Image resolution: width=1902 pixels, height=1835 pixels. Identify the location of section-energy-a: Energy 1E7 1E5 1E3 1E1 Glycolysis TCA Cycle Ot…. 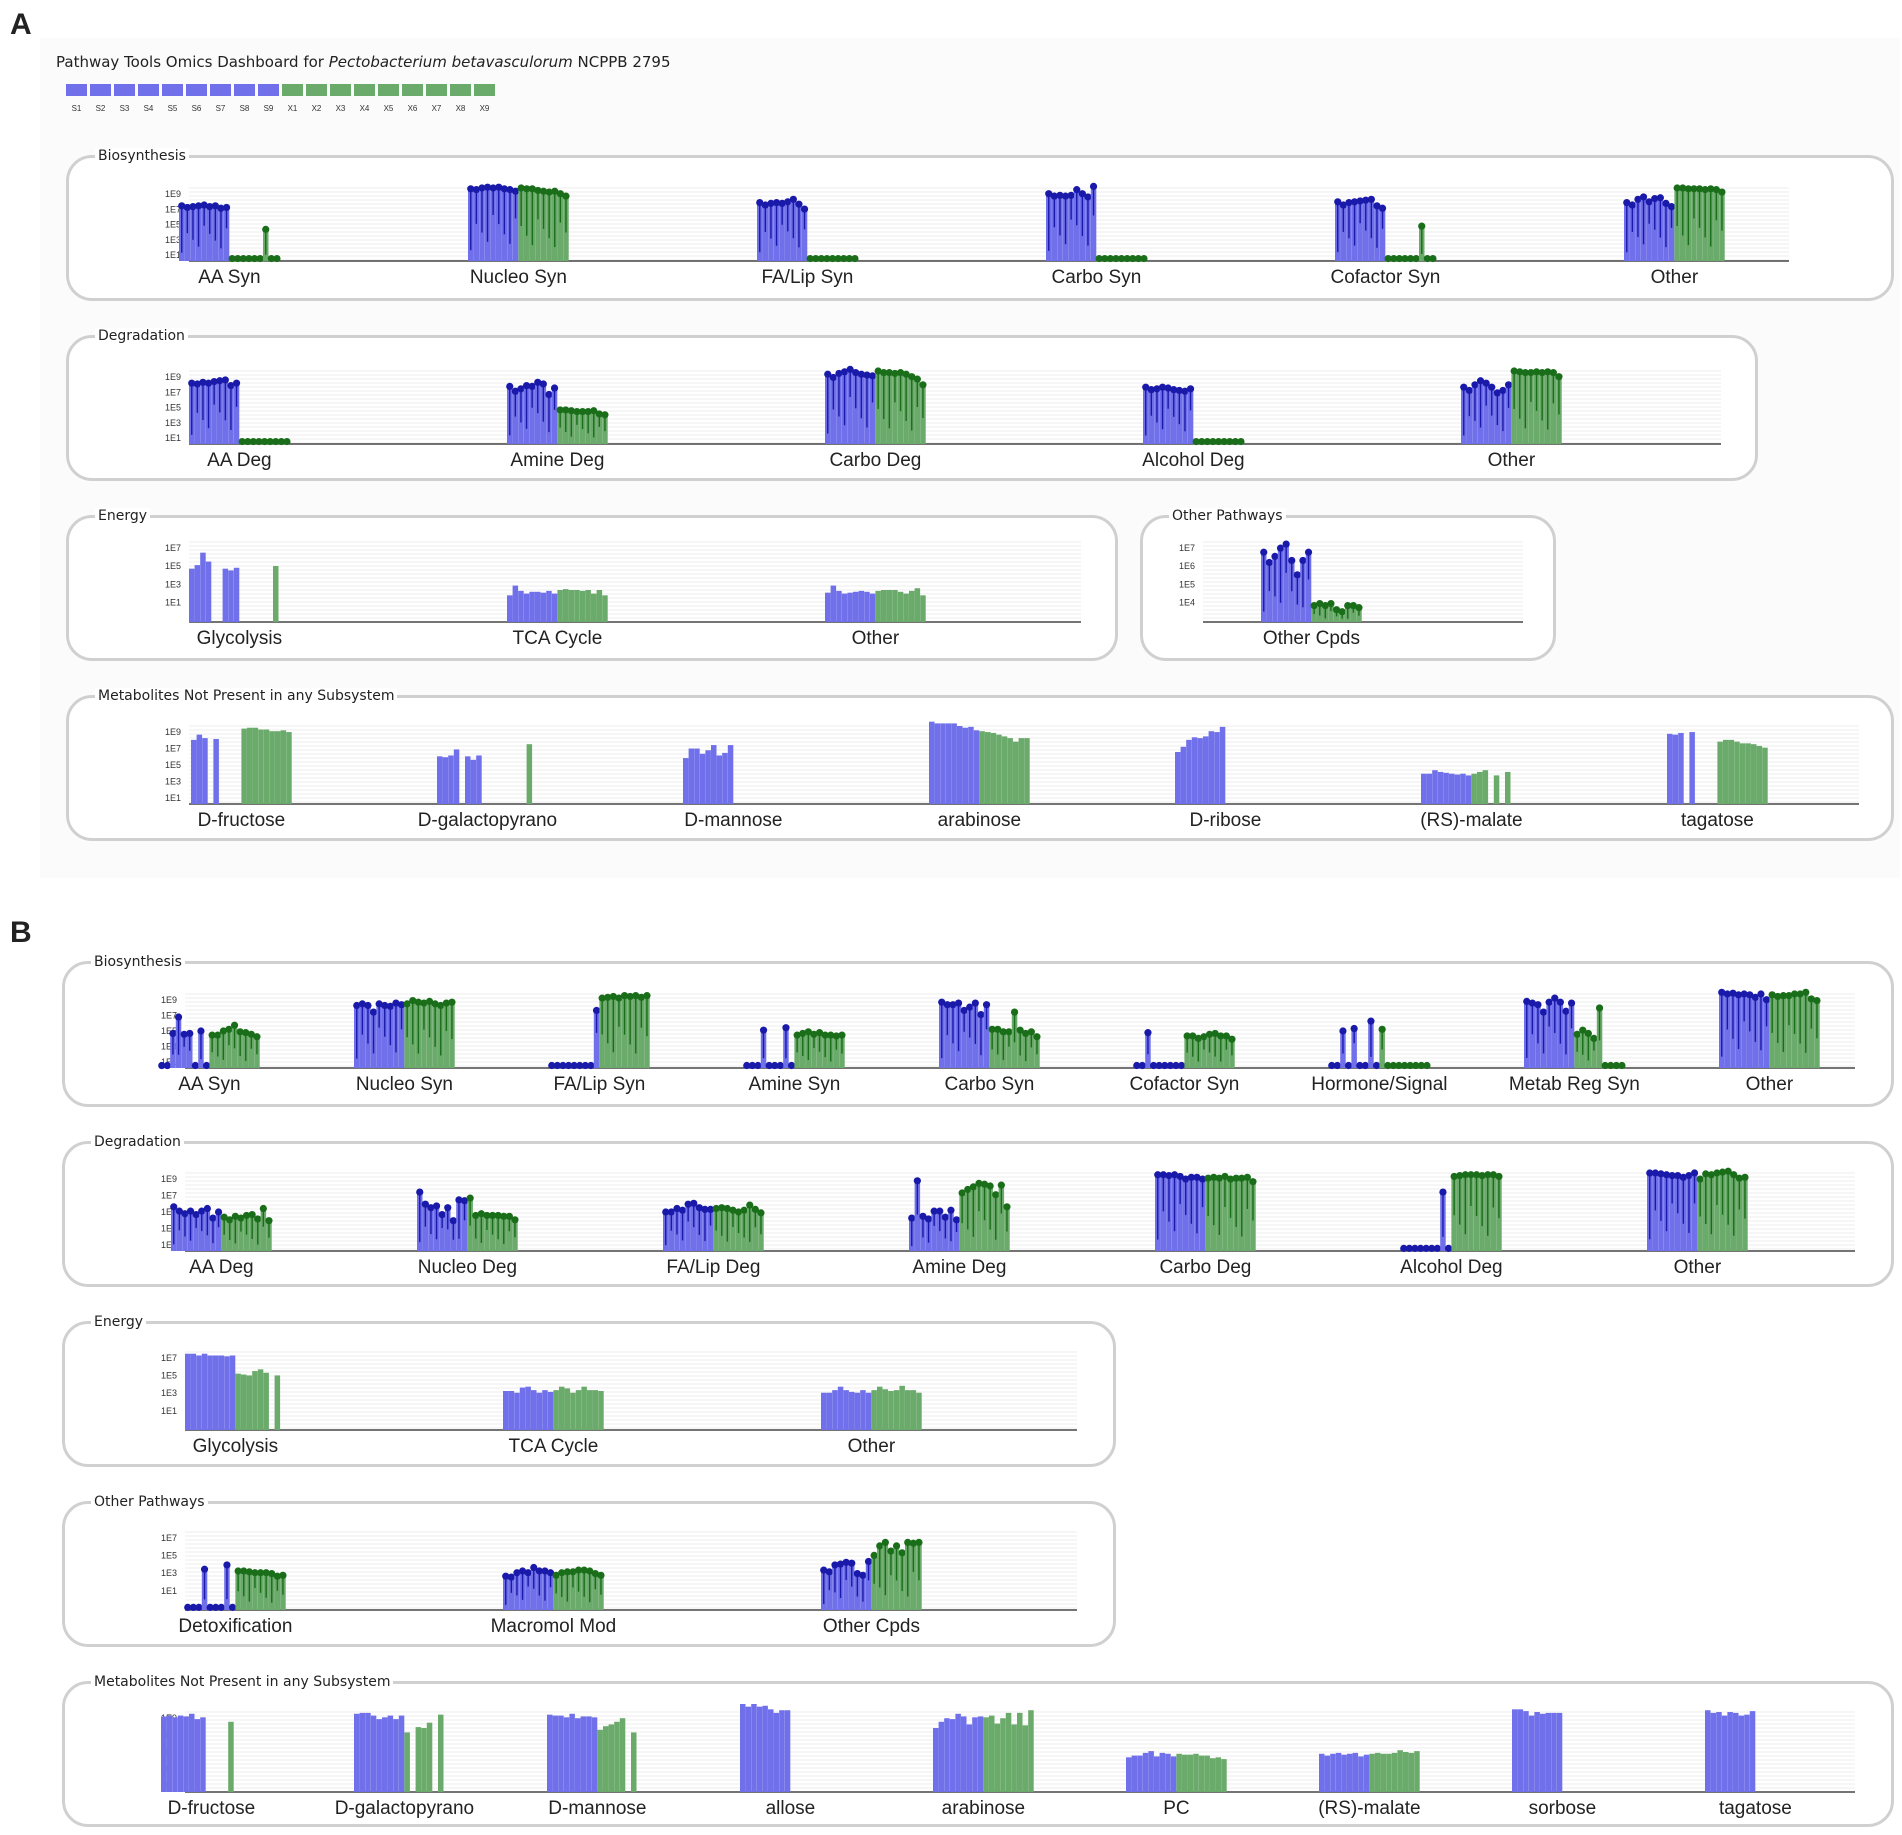
(592, 584).